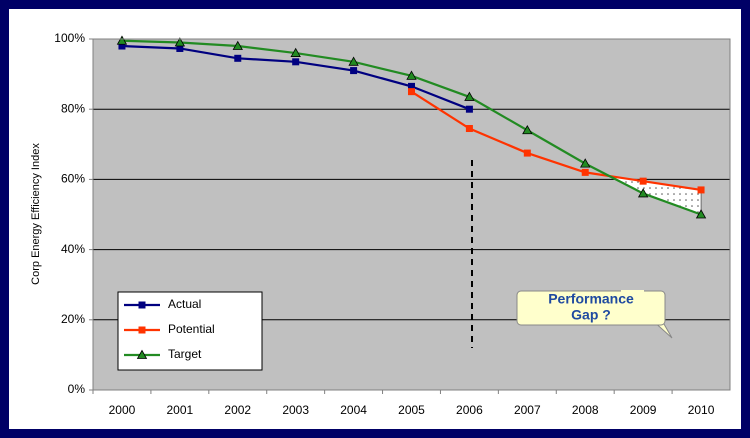 This screenshot has height=438, width=750. I want to click on y-tick-label: 0%, so click(77, 389).